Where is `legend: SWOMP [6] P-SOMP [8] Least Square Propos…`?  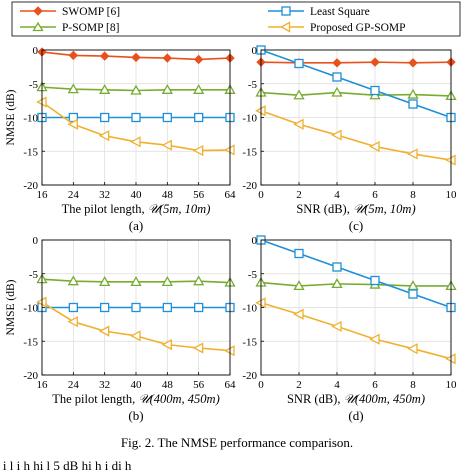 legend: SWOMP [6] P-SOMP [8] Least Square Propos… is located at coordinates (236, 19).